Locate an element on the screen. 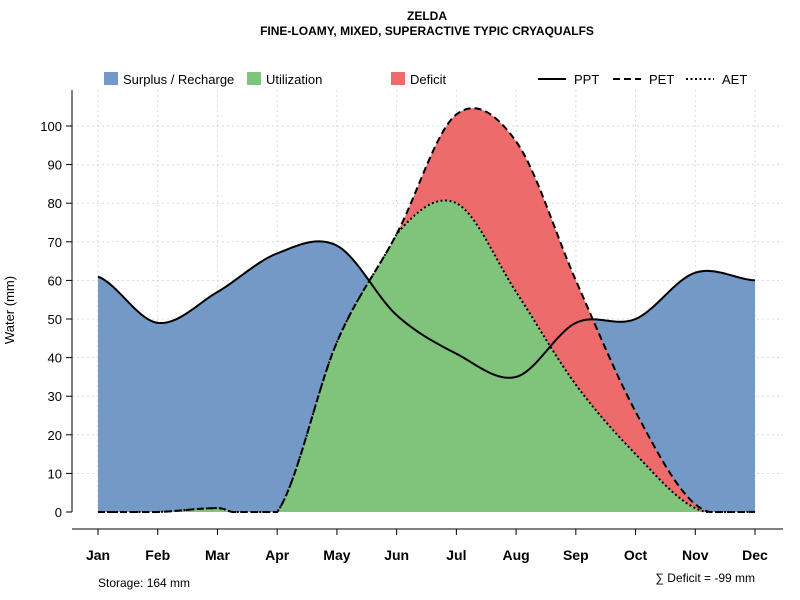 The image size is (800, 600). y-tick-label-4: 40 is located at coordinates (55, 358).